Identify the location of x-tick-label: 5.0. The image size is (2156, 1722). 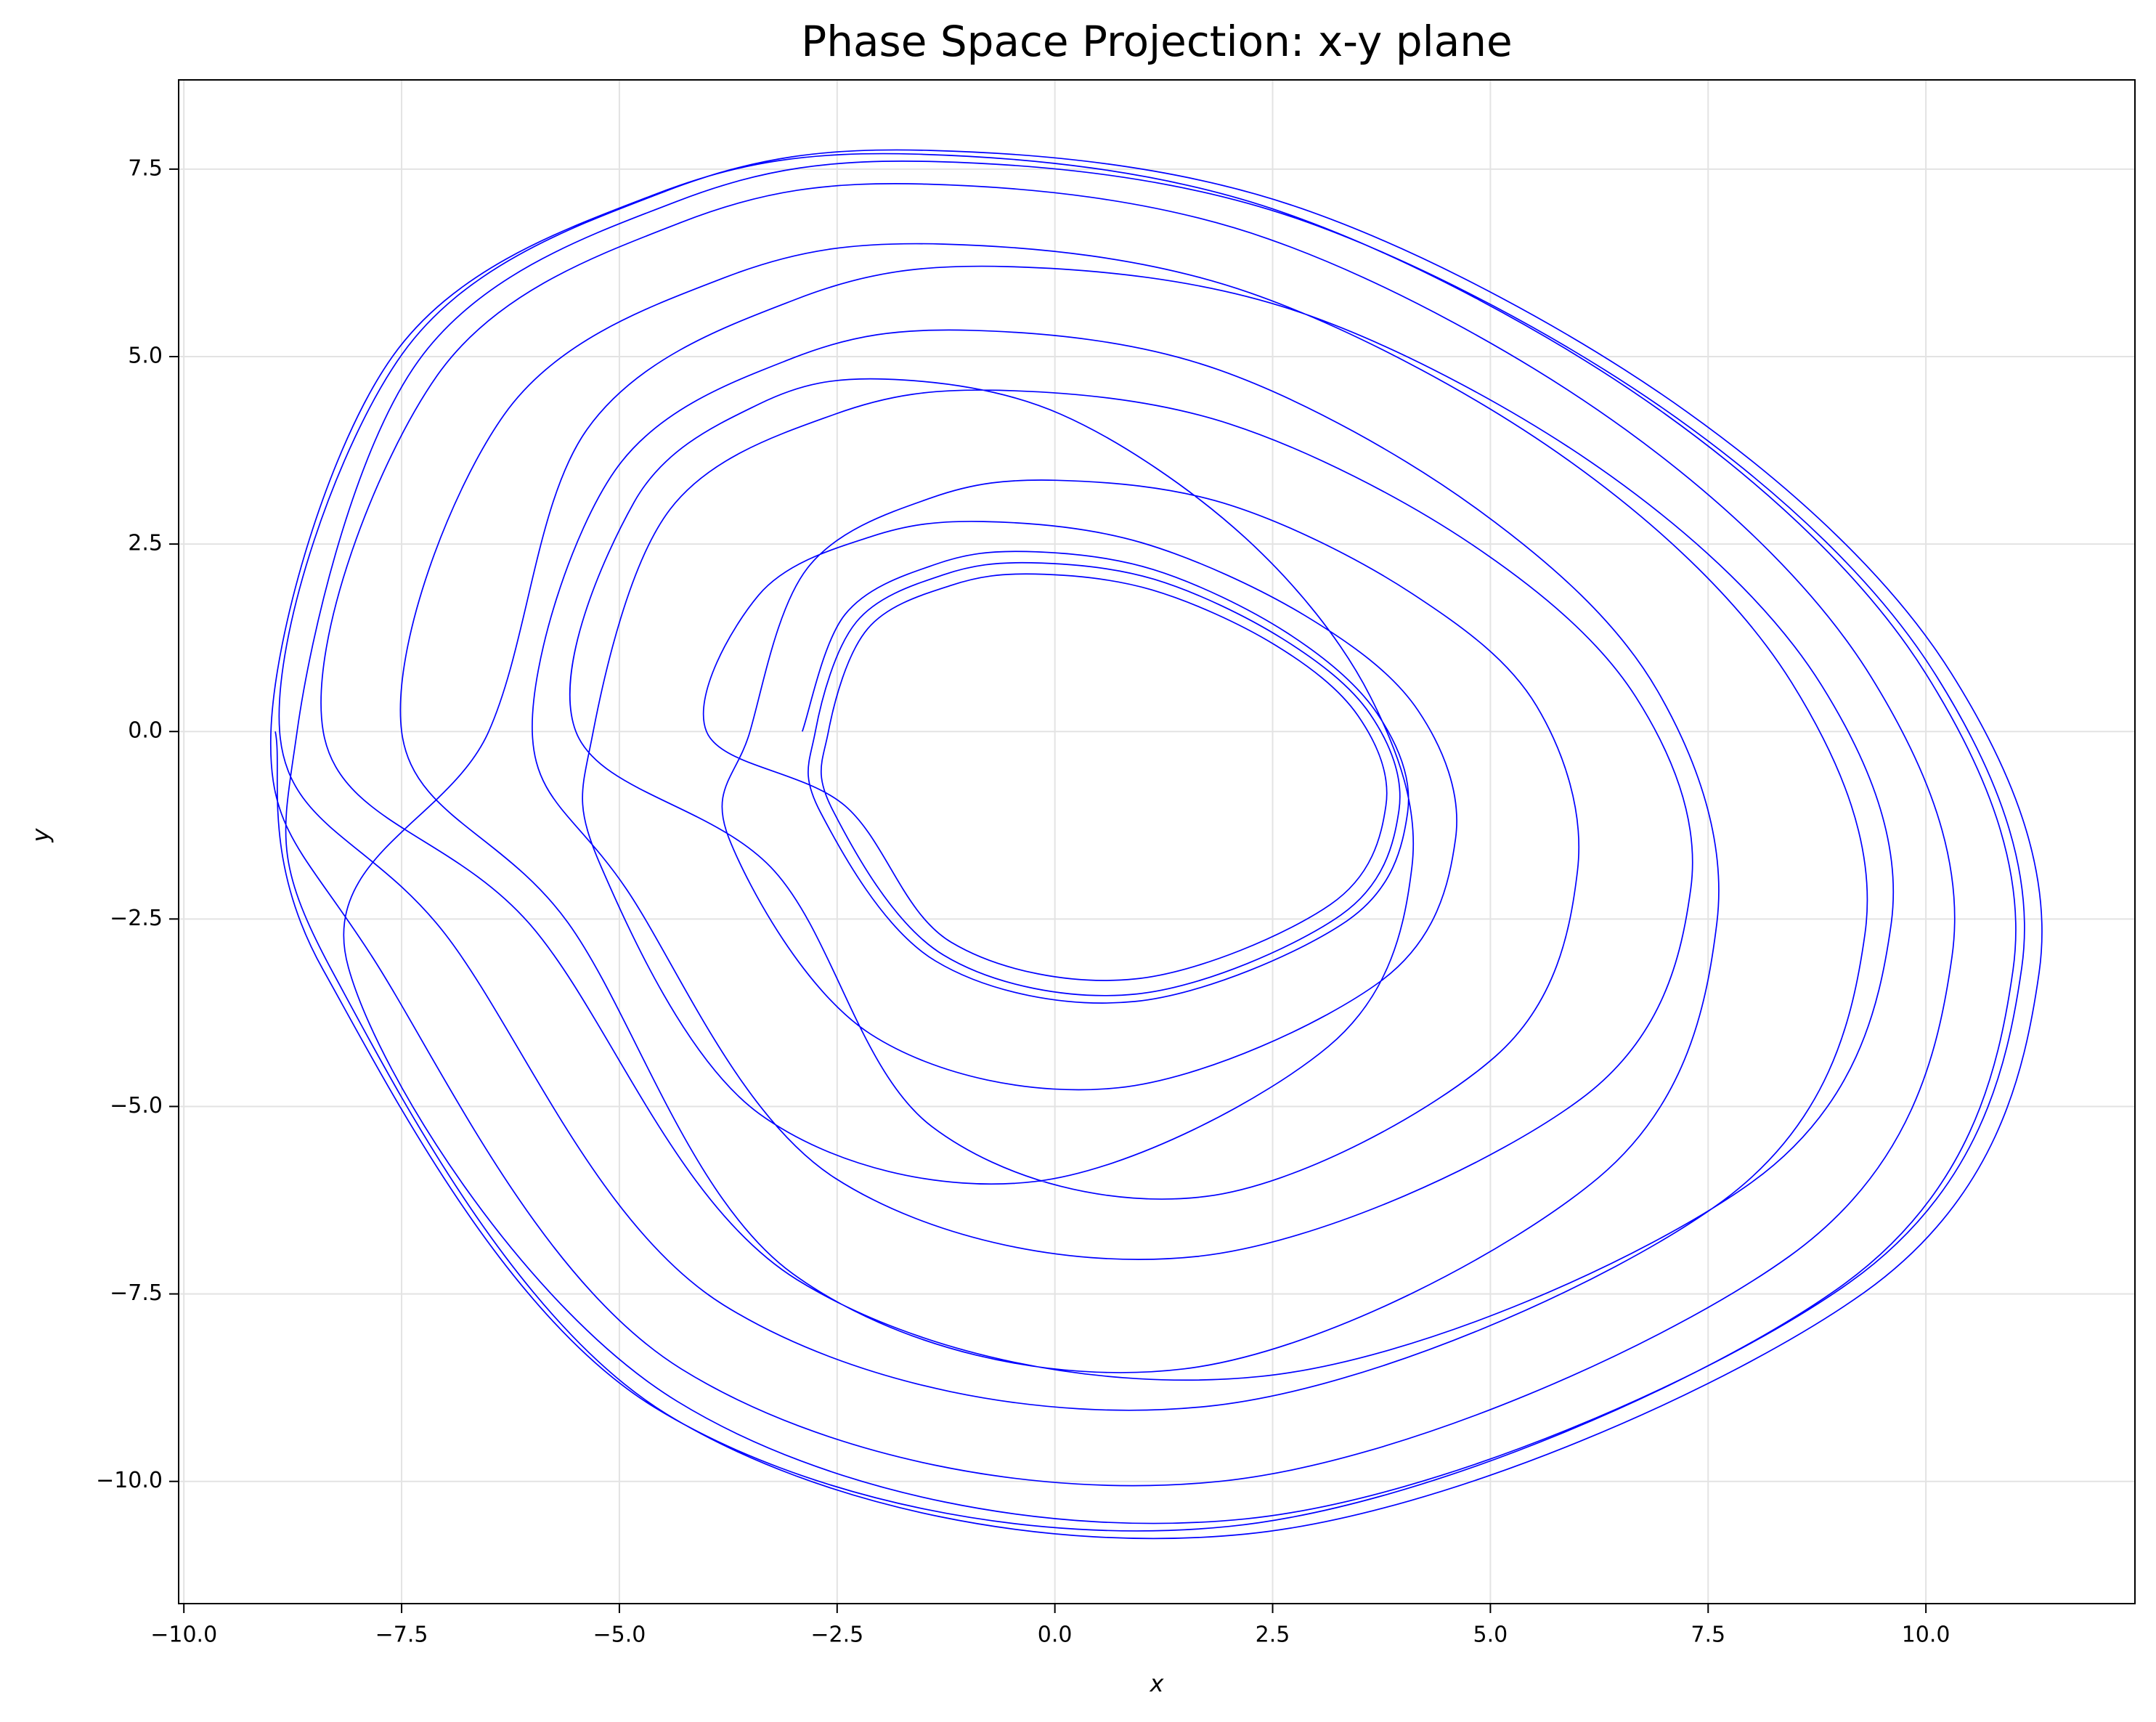
(1490, 1635).